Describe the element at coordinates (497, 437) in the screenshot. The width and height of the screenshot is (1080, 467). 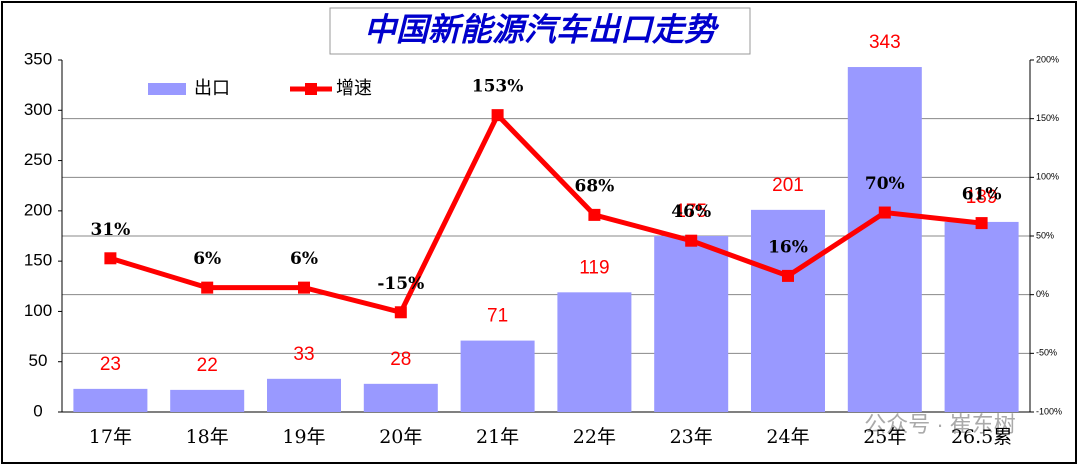
I see `x-tick-label: 21年` at that location.